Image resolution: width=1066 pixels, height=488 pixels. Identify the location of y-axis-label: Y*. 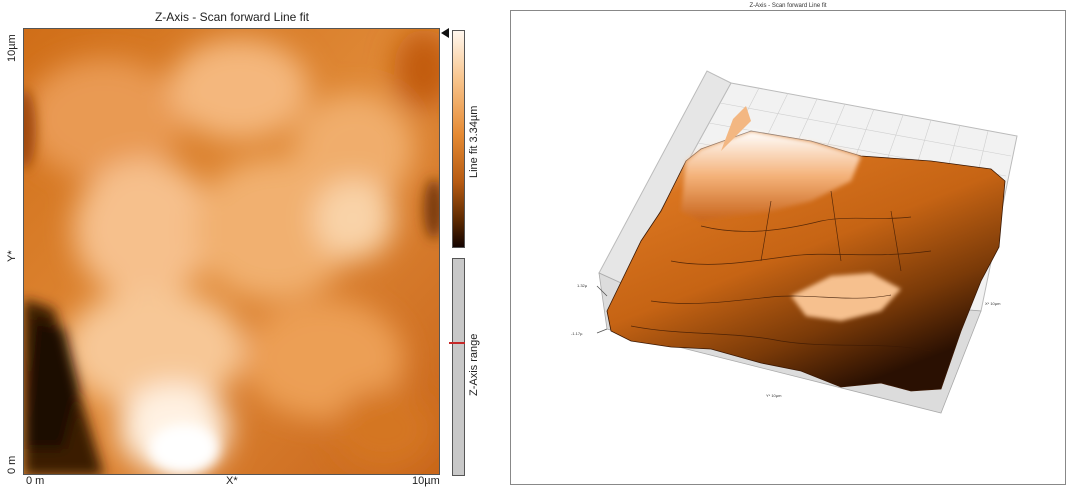
(12, 256).